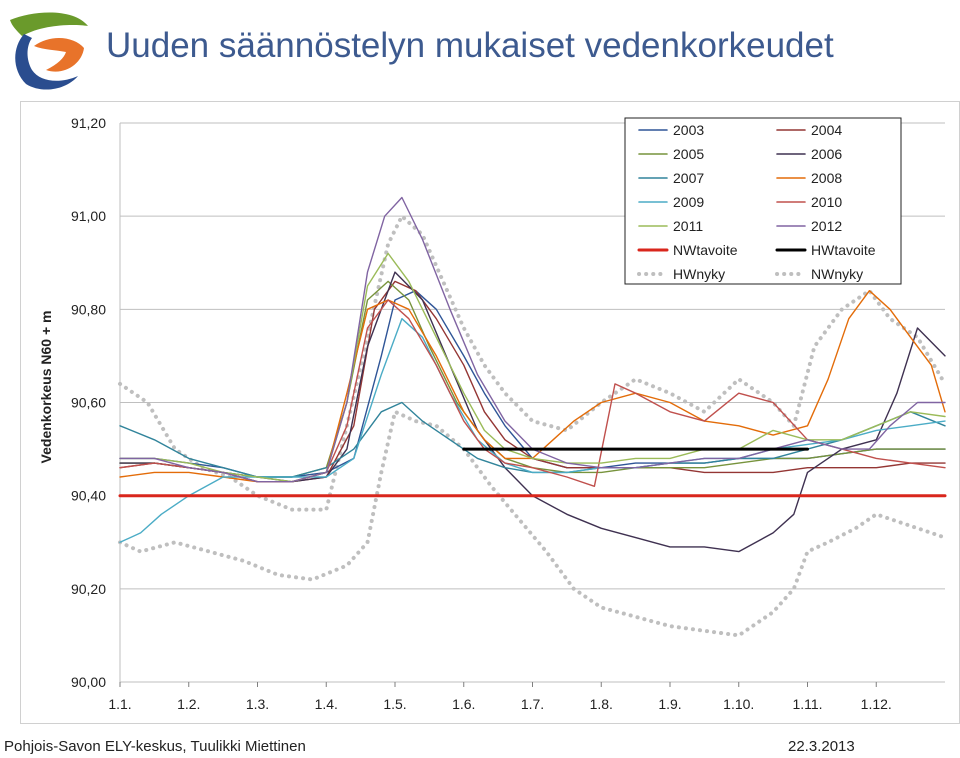 Image resolution: width=960 pixels, height=758 pixels. What do you see at coordinates (699, 274) in the screenshot?
I see `legend-label-hwnyky: HWnyky` at bounding box center [699, 274].